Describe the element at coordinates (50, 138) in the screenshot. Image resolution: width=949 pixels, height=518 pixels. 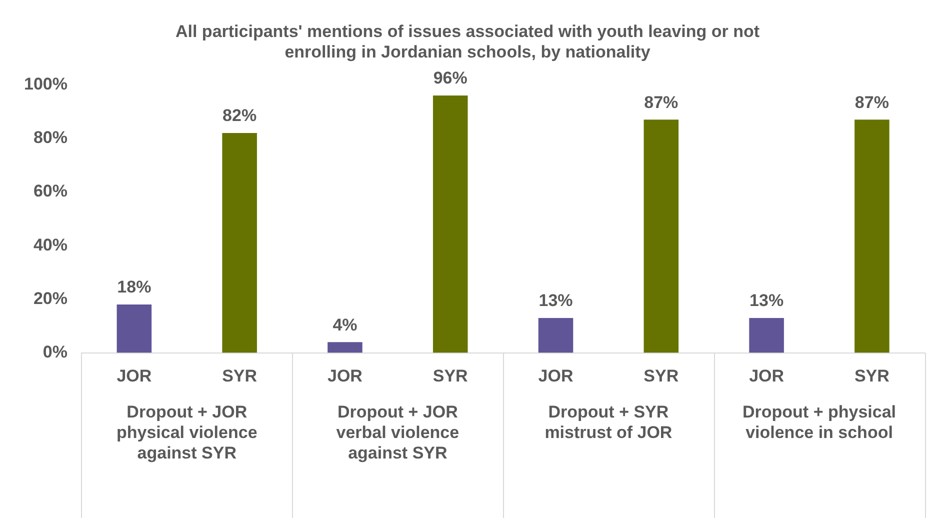
I see `y-tick-label: 80%` at that location.